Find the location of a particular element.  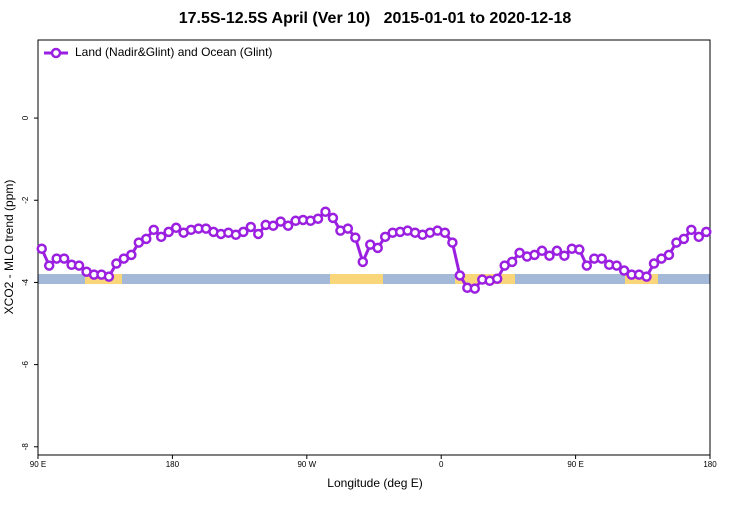

y-tick-label: 0 is located at coordinates (25, 117).